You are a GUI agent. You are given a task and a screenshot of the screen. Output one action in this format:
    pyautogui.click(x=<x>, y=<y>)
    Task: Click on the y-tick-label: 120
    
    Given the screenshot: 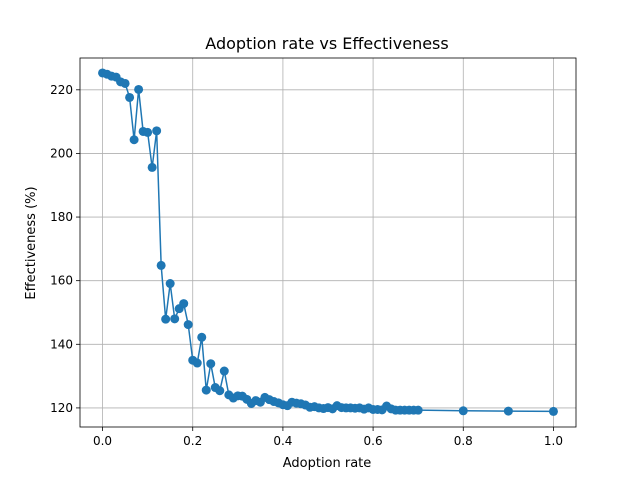 What is the action you would take?
    pyautogui.click(x=61, y=408)
    